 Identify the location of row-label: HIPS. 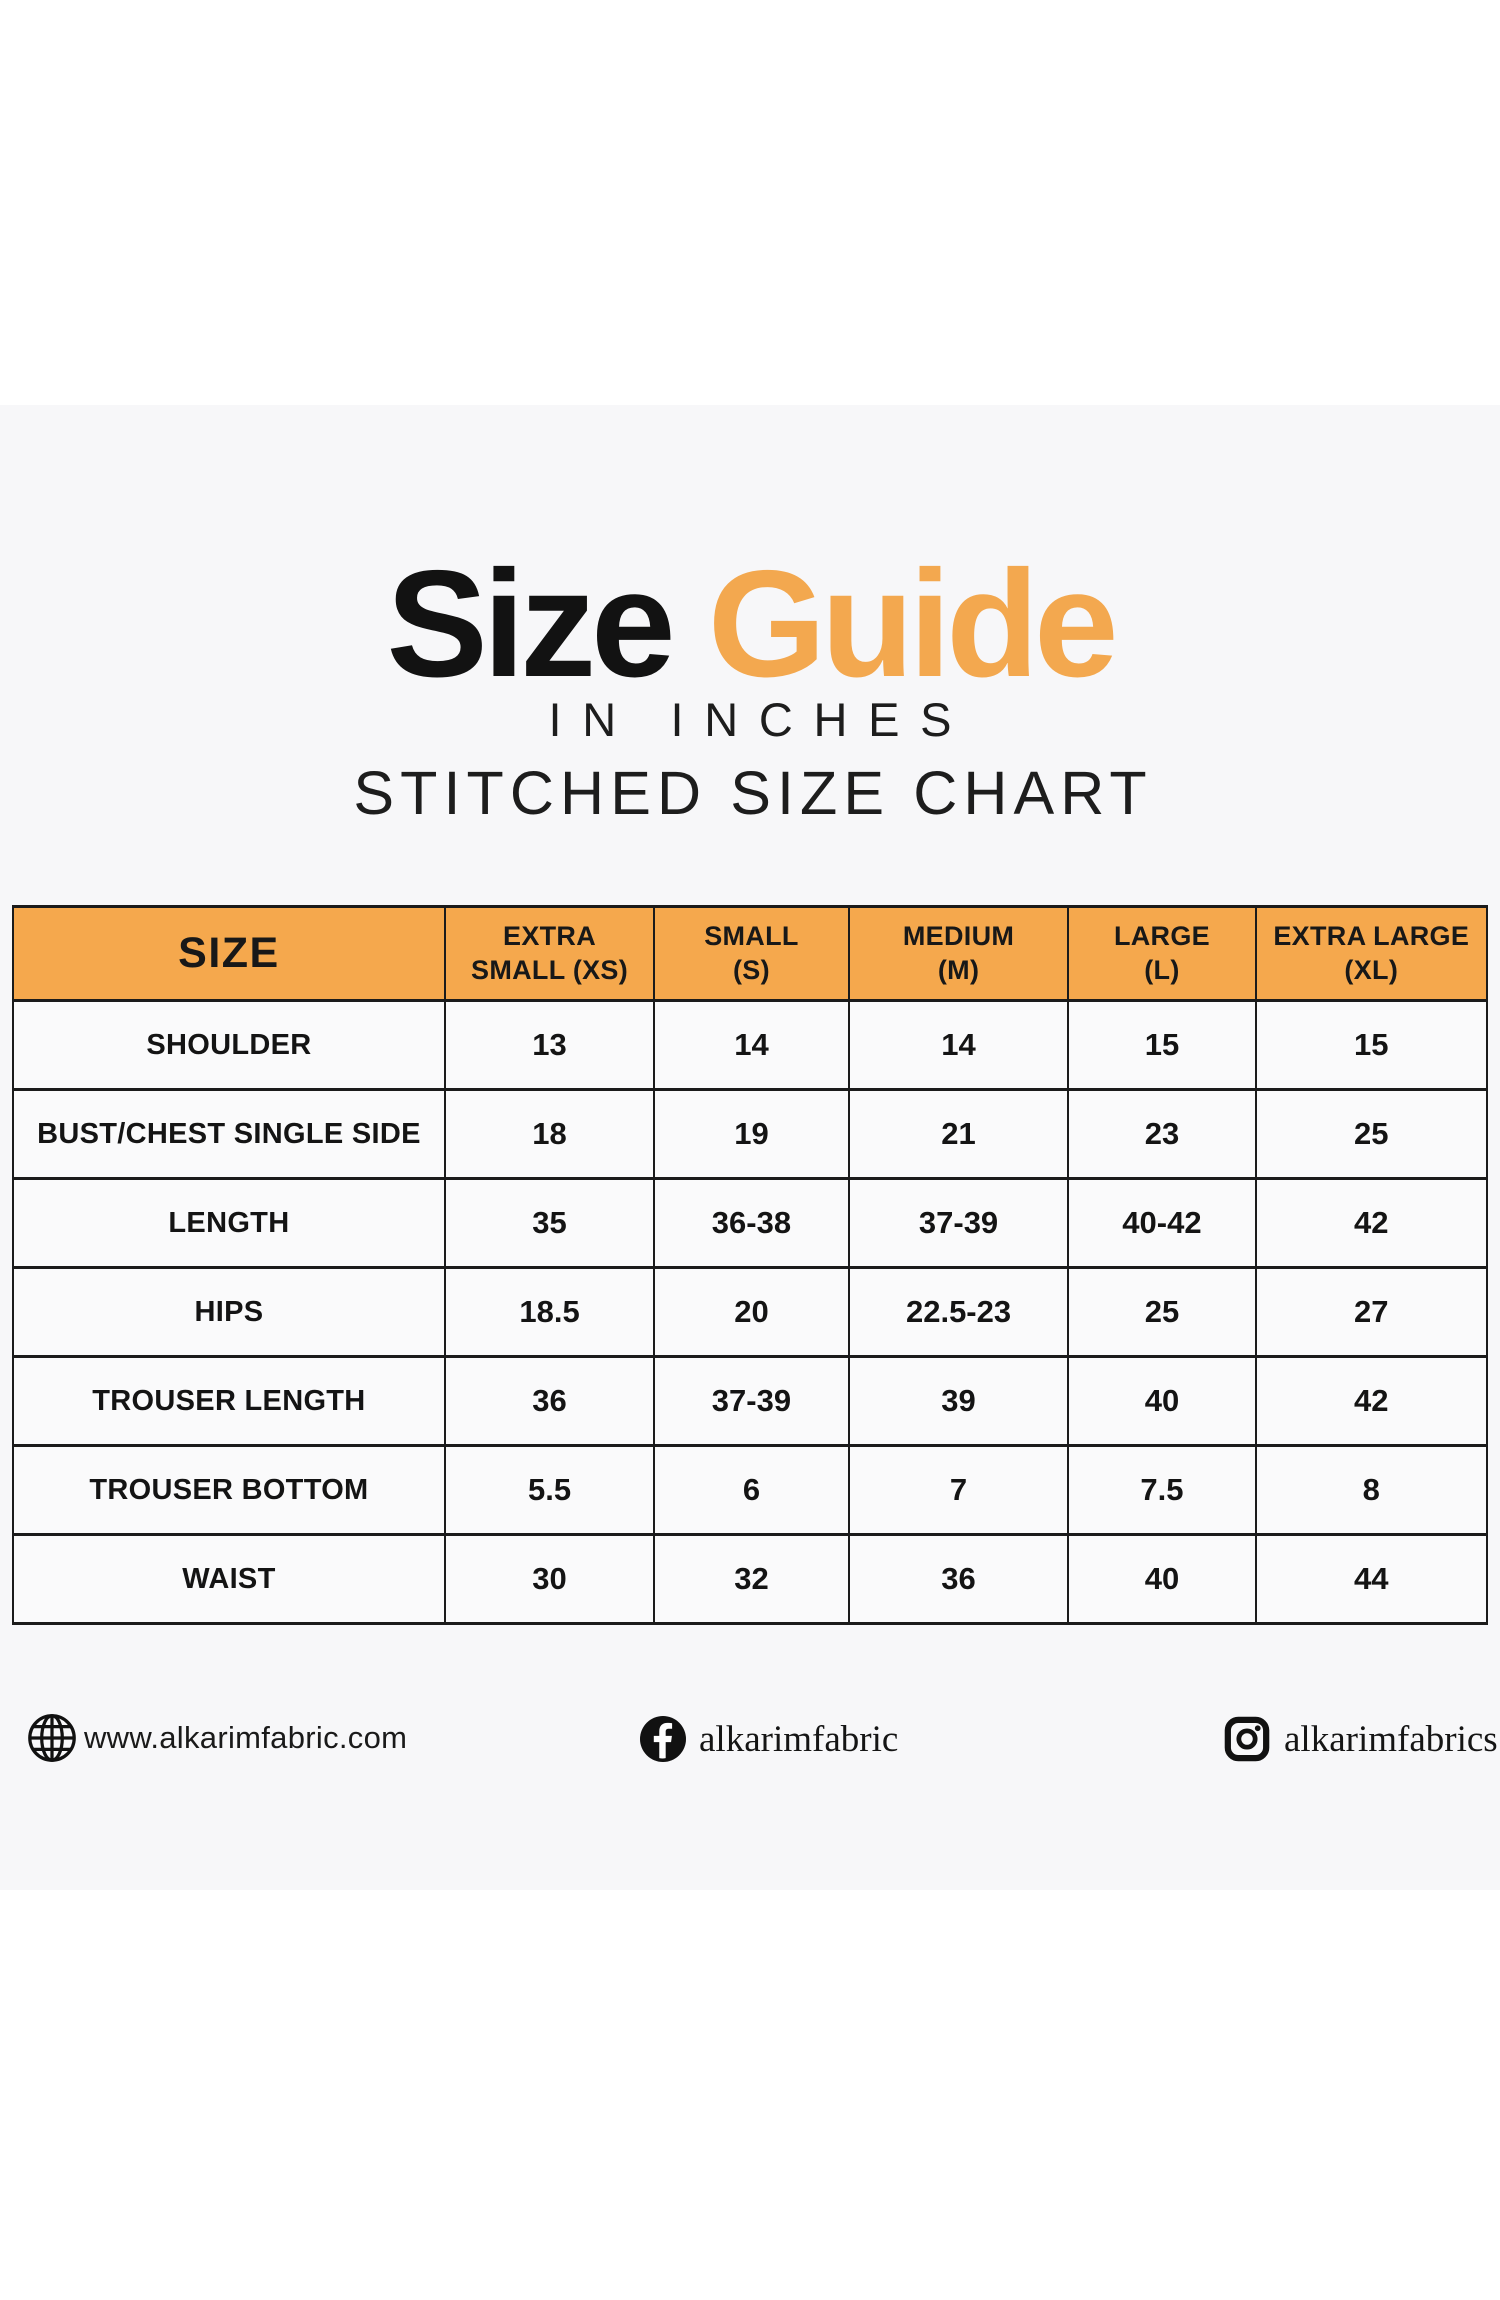
(229, 1312).